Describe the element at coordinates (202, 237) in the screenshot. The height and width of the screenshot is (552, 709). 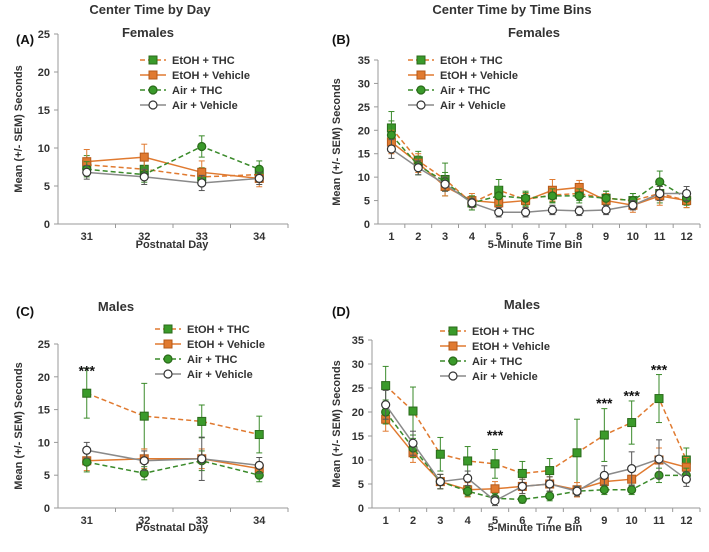
I see `x-tick-label: 33` at that location.